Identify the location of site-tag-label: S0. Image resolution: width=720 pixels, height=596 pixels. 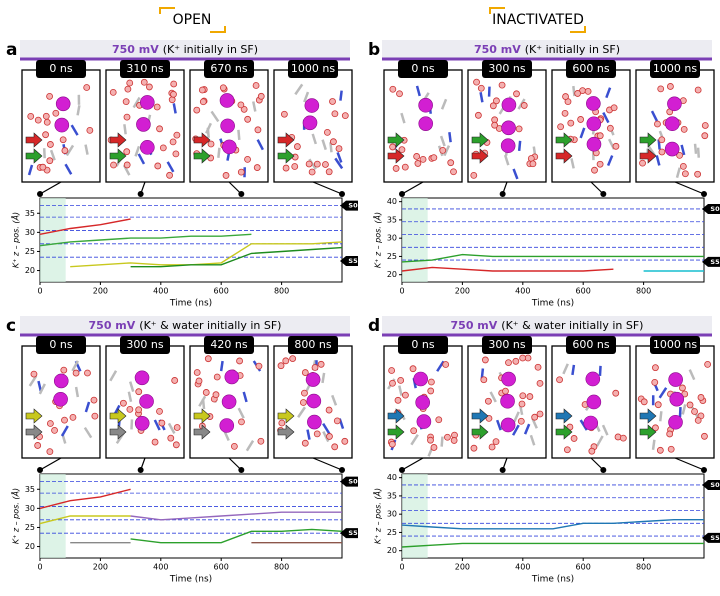
(353, 206).